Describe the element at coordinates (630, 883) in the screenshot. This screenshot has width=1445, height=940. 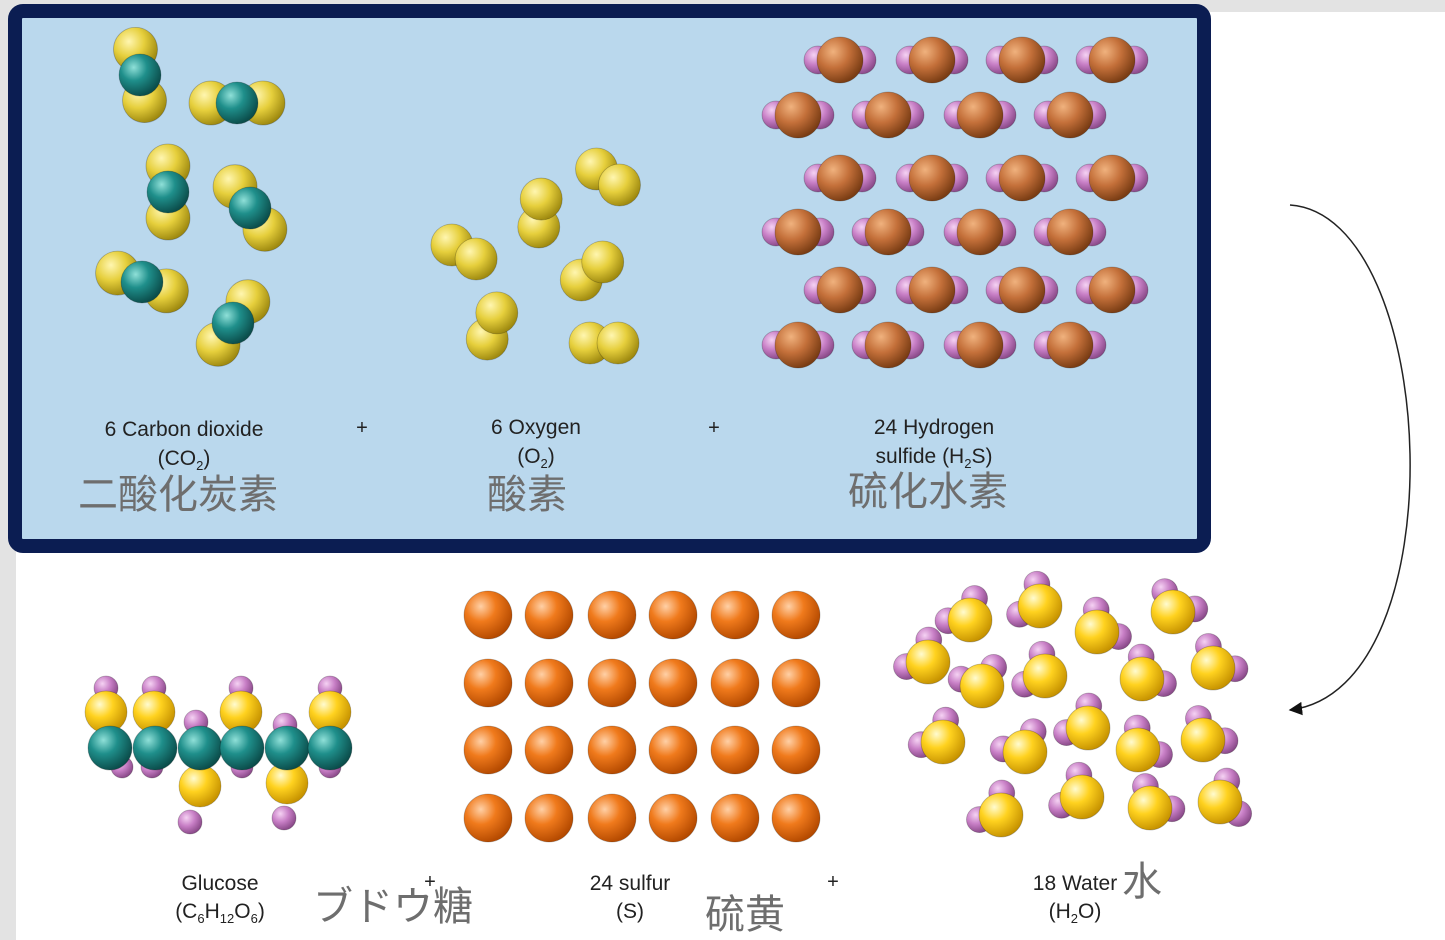
I see `sulfur-label: 24 sulfur` at that location.